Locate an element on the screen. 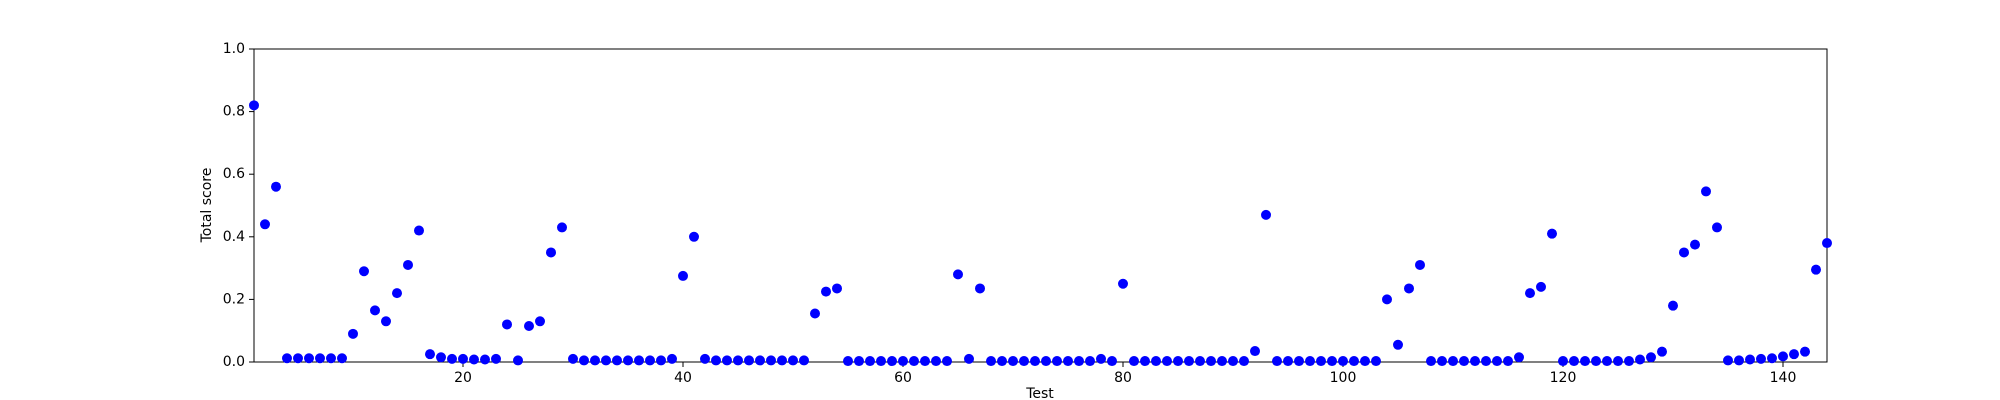 Image resolution: width=2000 pixels, height=400 pixels. y-tick-label: 1.0 is located at coordinates (234, 49).